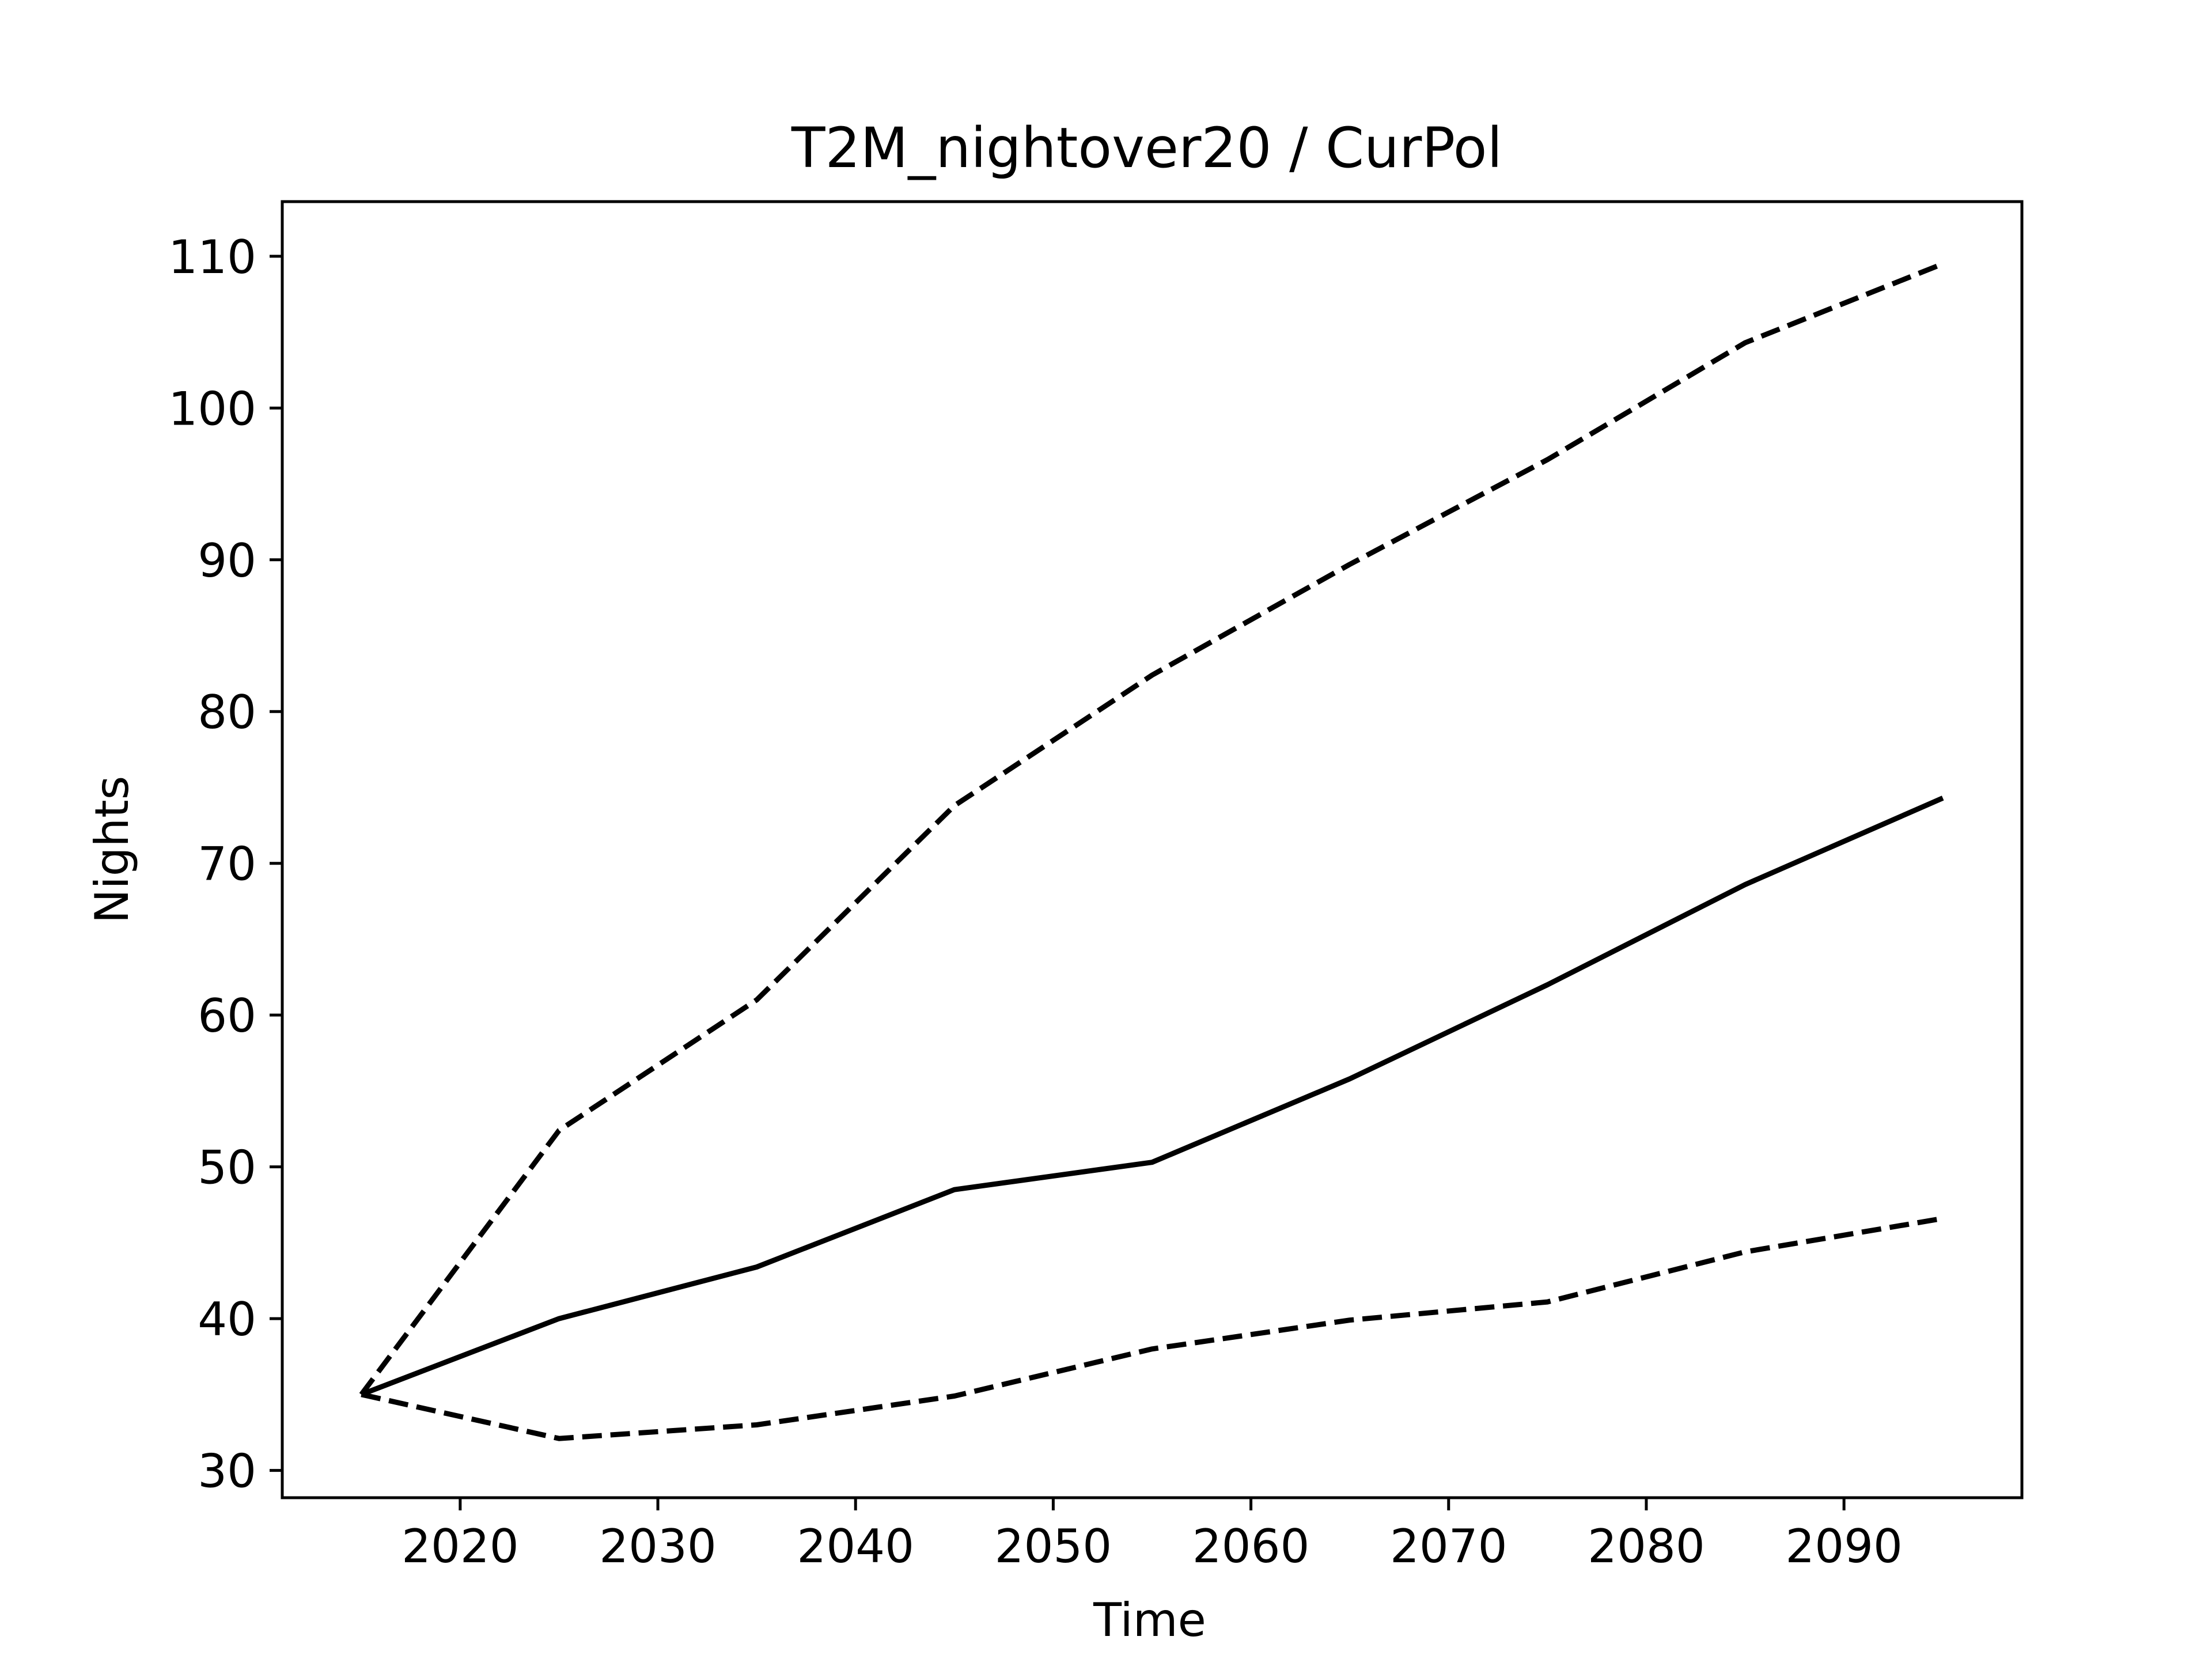  Describe the element at coordinates (1152, 1535) in the screenshot. I see `x-tick-layer: 2020 2030 2040 2050 2060 2070 2080 2090` at that location.